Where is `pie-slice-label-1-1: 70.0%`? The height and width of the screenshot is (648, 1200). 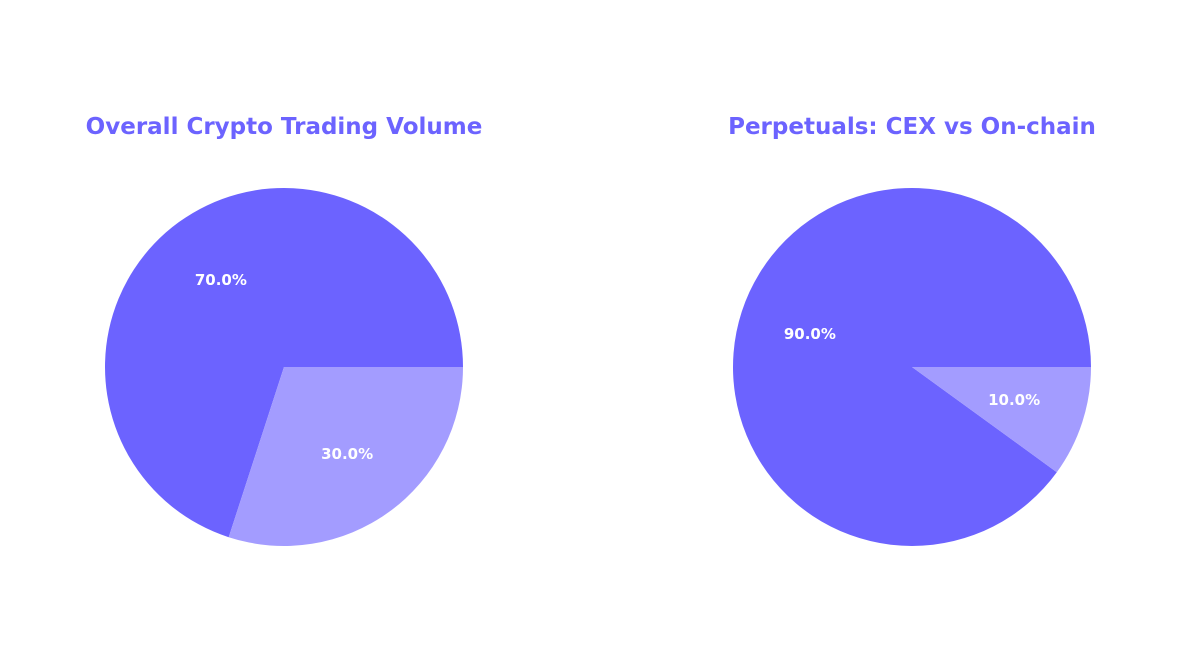
pie-slice-label-1-1: 70.0% is located at coordinates (221, 280).